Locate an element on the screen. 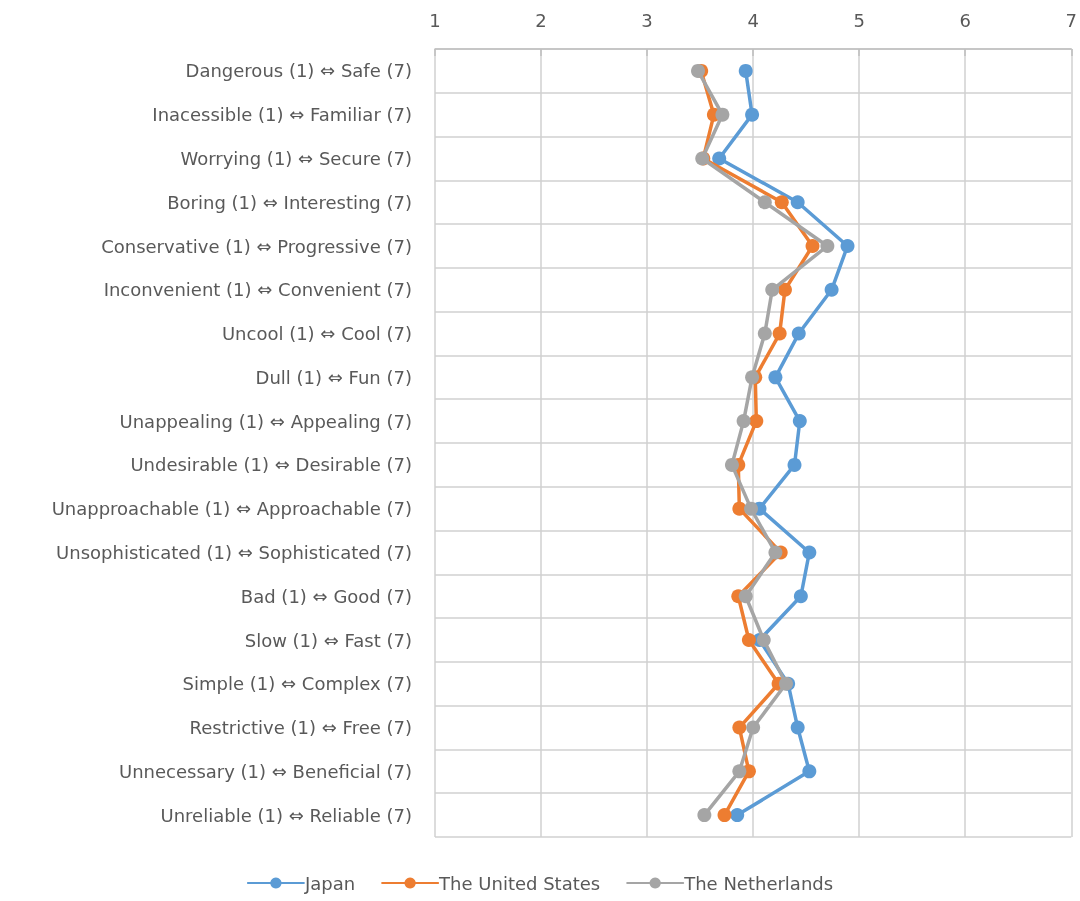  x-tick-label: 5 is located at coordinates (859, 20).